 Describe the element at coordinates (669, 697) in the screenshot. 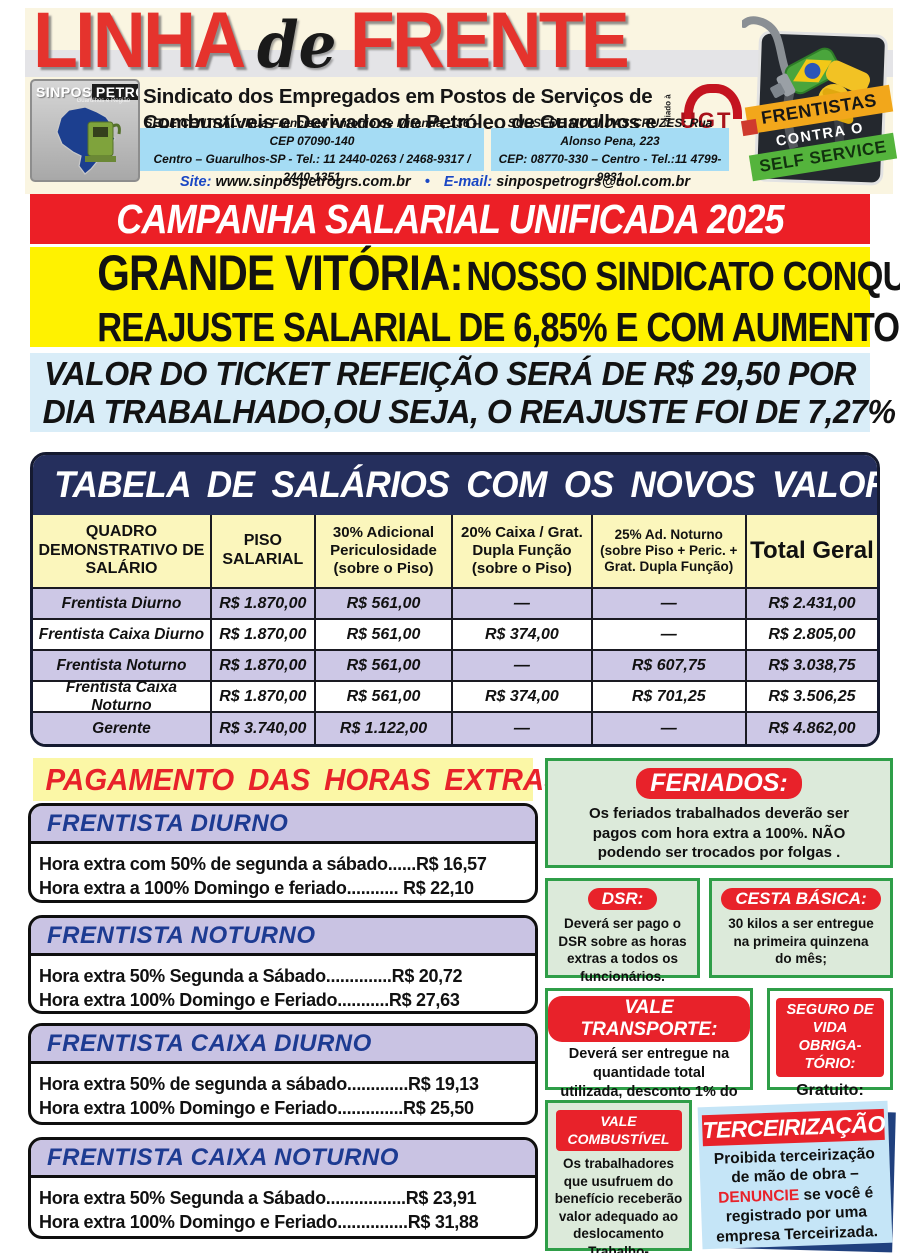

I see `table-cell: R$ 701,25` at that location.